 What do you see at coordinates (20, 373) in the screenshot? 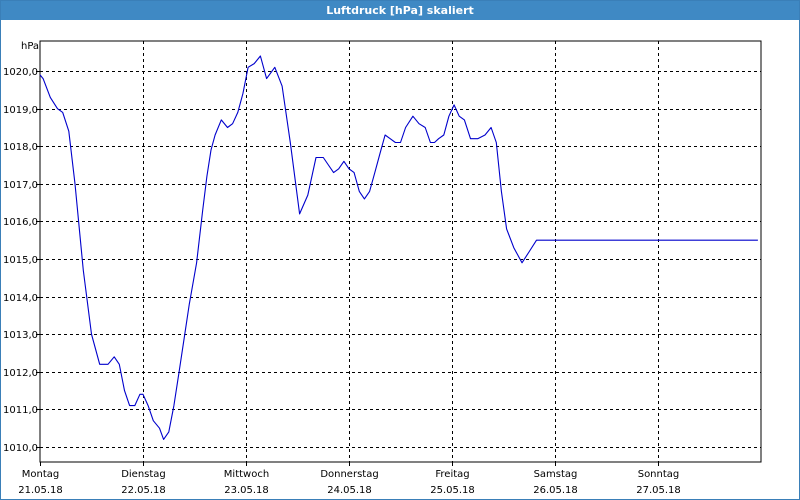
I see `y-tick-label: 1012,0` at bounding box center [20, 373].